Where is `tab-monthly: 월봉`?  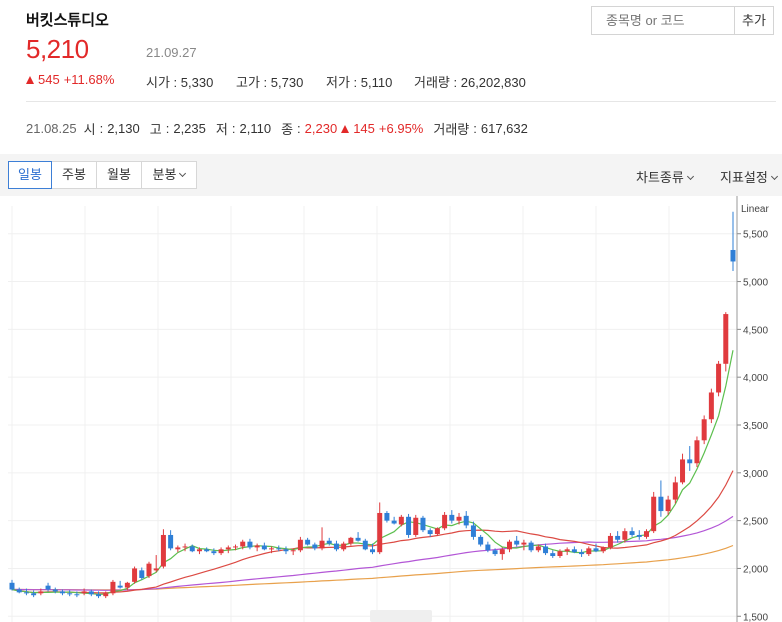 tab-monthly: 월봉 is located at coordinates (119, 175).